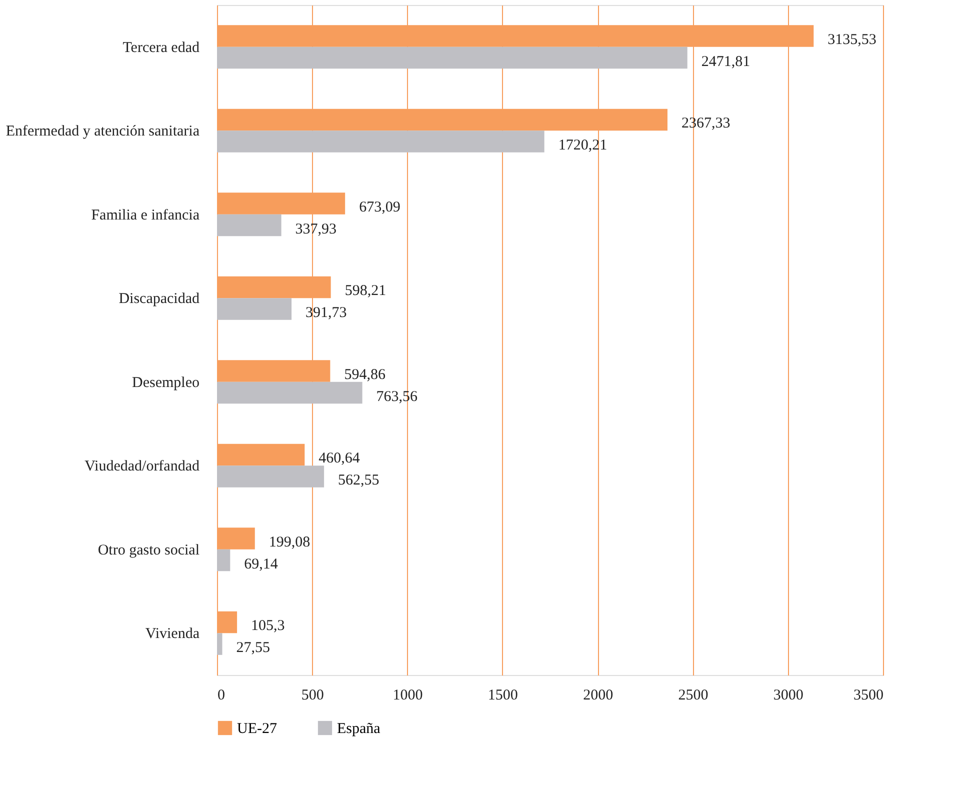 This screenshot has width=978, height=787. What do you see at coordinates (159, 299) in the screenshot?
I see `y-tick-label: Discapacidad` at bounding box center [159, 299].